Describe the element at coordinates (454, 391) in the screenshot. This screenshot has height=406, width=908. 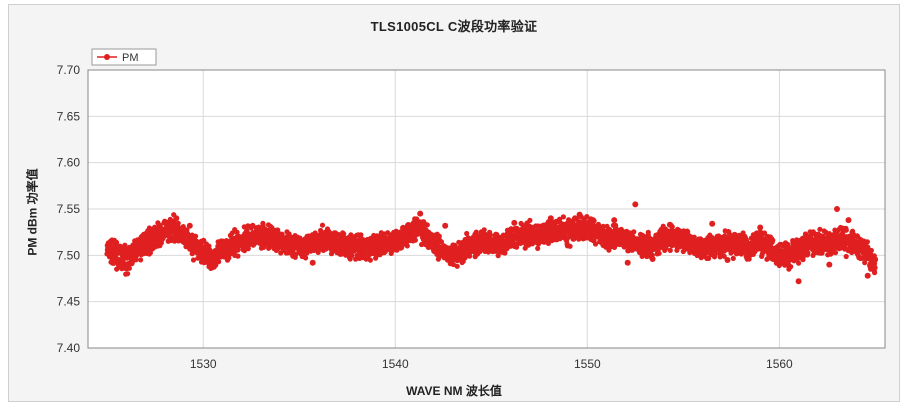
I see `x-axis-label: WAVE NM 波长值` at that location.